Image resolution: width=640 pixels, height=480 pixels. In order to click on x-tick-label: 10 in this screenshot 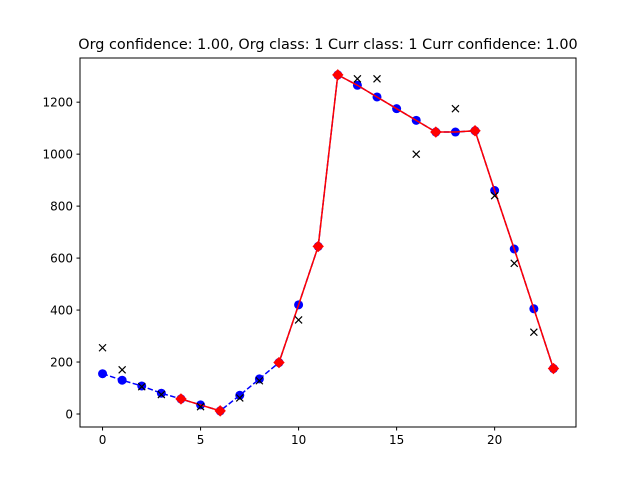, I will do `click(298, 440)`.